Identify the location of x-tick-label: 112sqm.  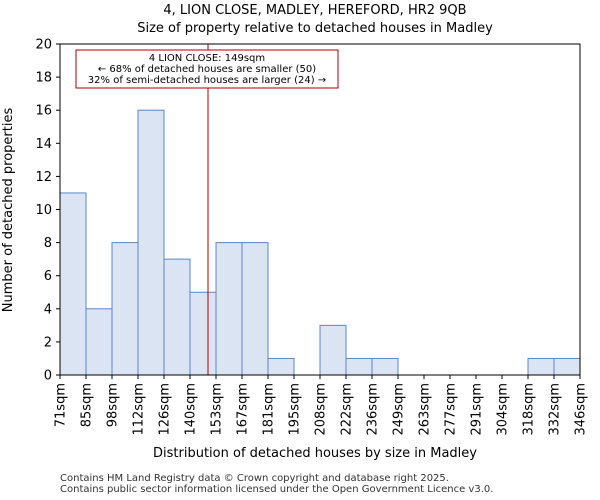
(139, 409).